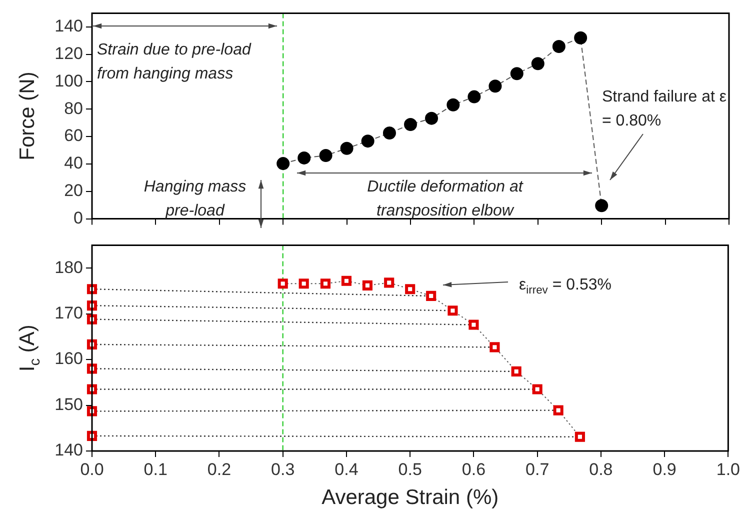 This screenshot has width=743, height=511. What do you see at coordinates (78, 218) in the screenshot?
I see `y-tick-label: 0` at bounding box center [78, 218].